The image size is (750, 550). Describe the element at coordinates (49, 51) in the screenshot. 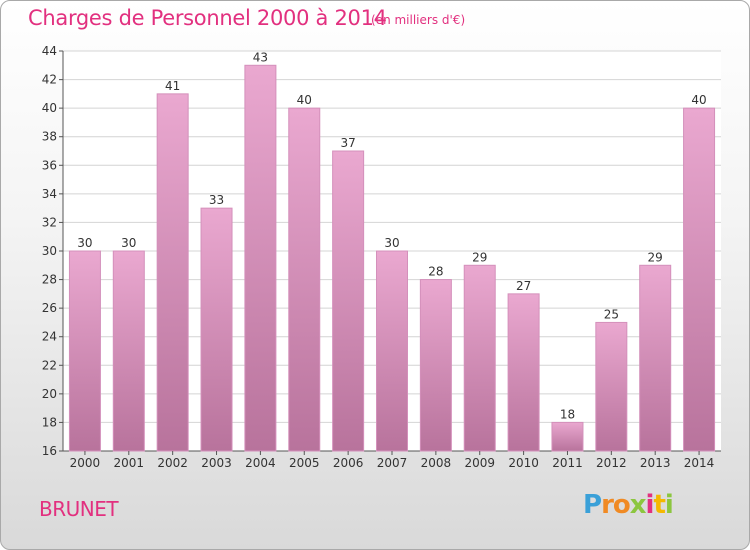

I see `y-tick-label: 44` at that location.